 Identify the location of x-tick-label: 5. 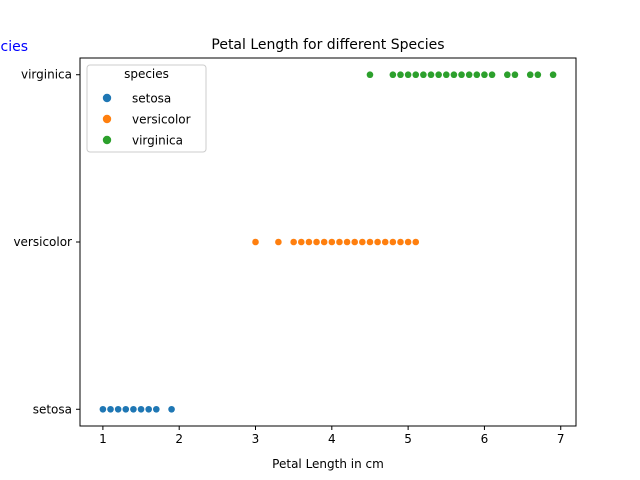
(408, 439).